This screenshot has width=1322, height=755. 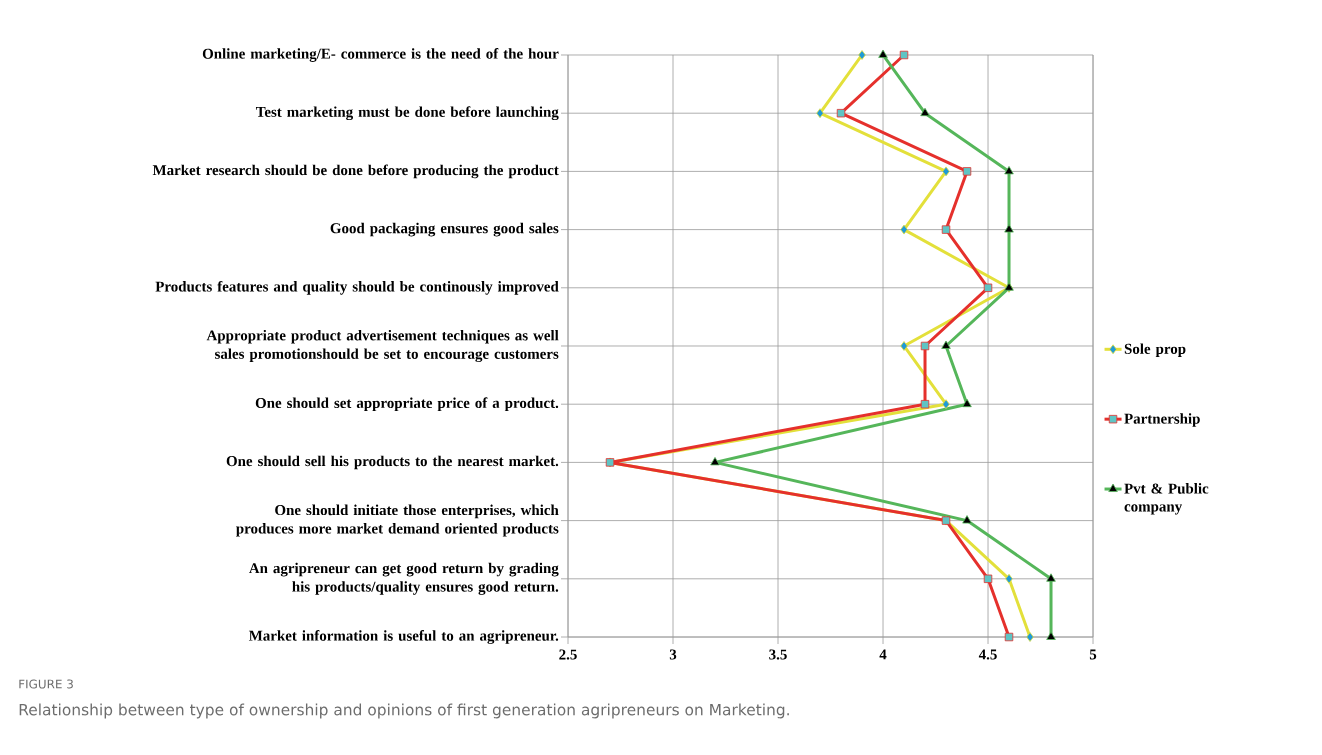 I want to click on legend-label: Sole prop, so click(x=1155, y=350).